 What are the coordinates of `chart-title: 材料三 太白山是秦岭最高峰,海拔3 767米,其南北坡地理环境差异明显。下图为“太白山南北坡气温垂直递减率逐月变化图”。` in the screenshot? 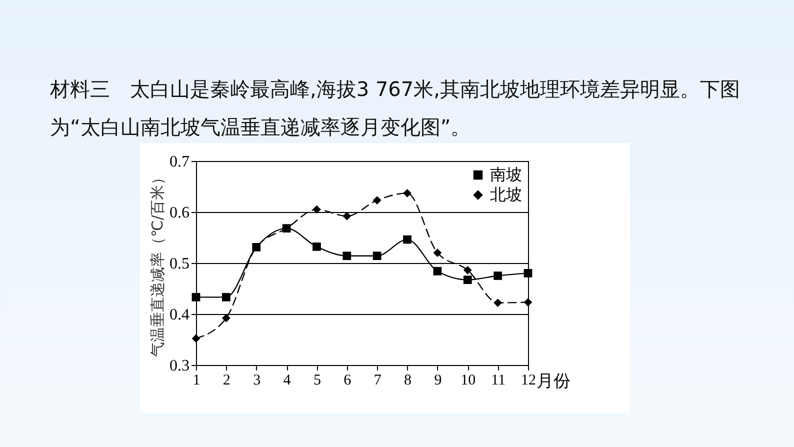 It's located at (395, 108).